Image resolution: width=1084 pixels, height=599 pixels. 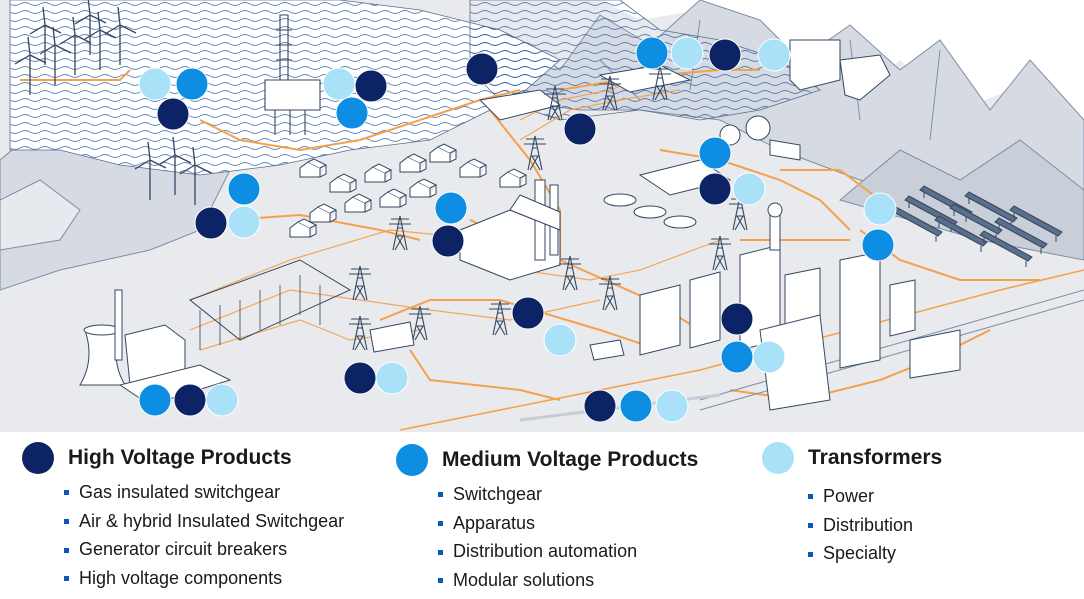 What do you see at coordinates (560, 340) in the screenshot?
I see `marker-transformers-transmission-line` at bounding box center [560, 340].